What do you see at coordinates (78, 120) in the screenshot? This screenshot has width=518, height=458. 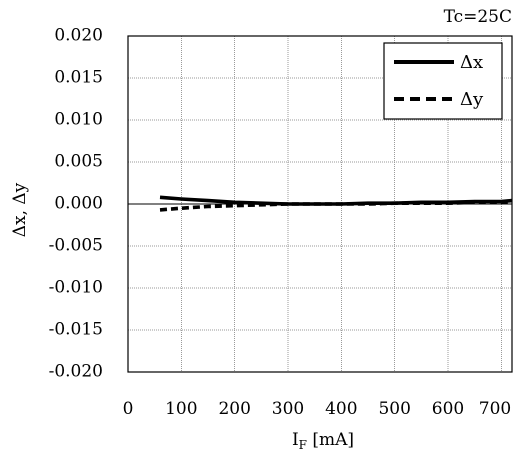 I see `y-tick-label: 0.010` at bounding box center [78, 120].